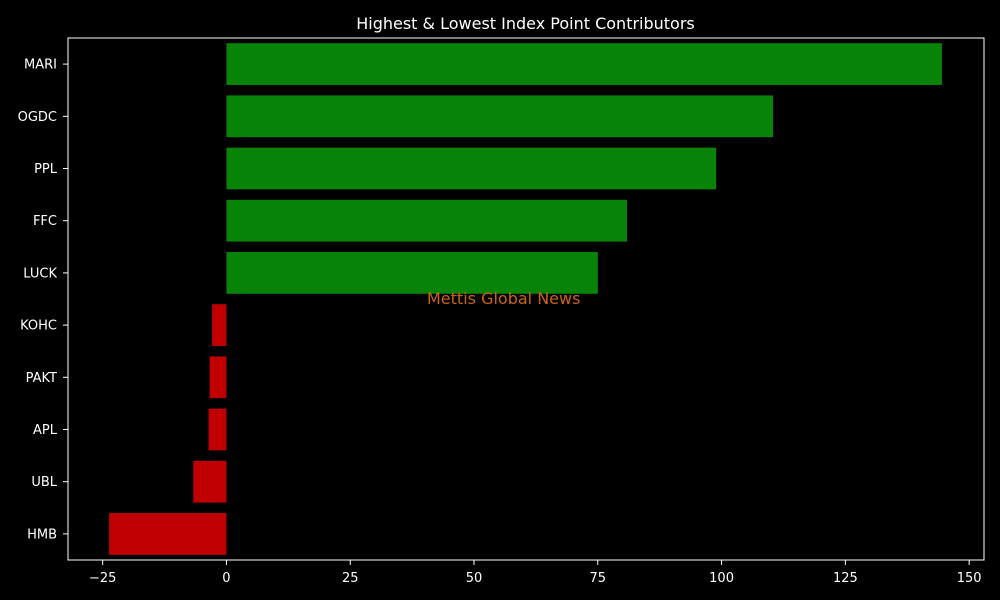 The height and width of the screenshot is (600, 1000). What do you see at coordinates (44, 482) in the screenshot?
I see `y-tick-label-ubl: UBL` at bounding box center [44, 482].